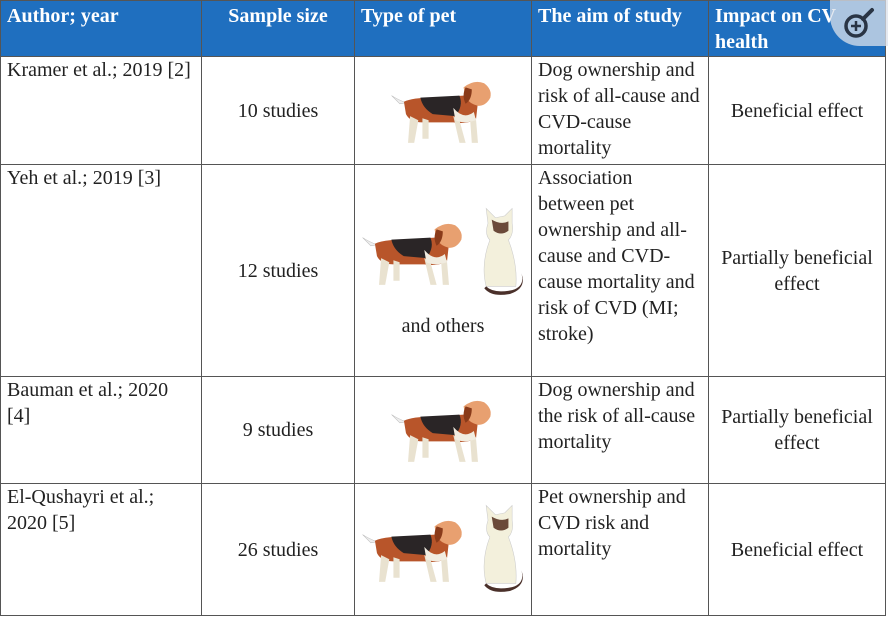 The image size is (888, 617). I want to click on header-author-year: Author; year, so click(101, 28).